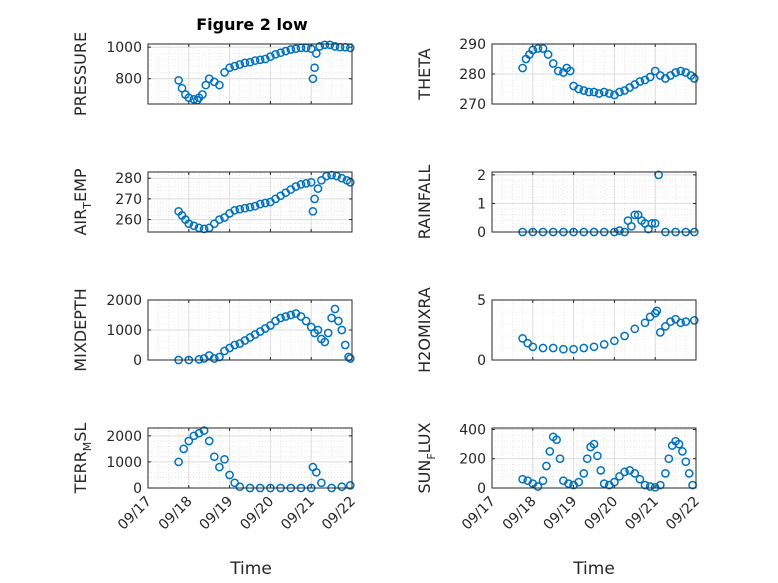 The height and width of the screenshot is (583, 778). What do you see at coordinates (82, 201) in the screenshot?
I see `y-axis-label: AIRTEMP` at bounding box center [82, 201].